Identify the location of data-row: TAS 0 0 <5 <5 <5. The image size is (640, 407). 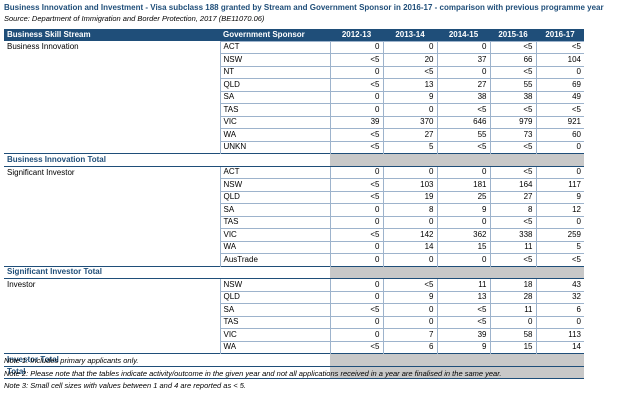
(294, 109).